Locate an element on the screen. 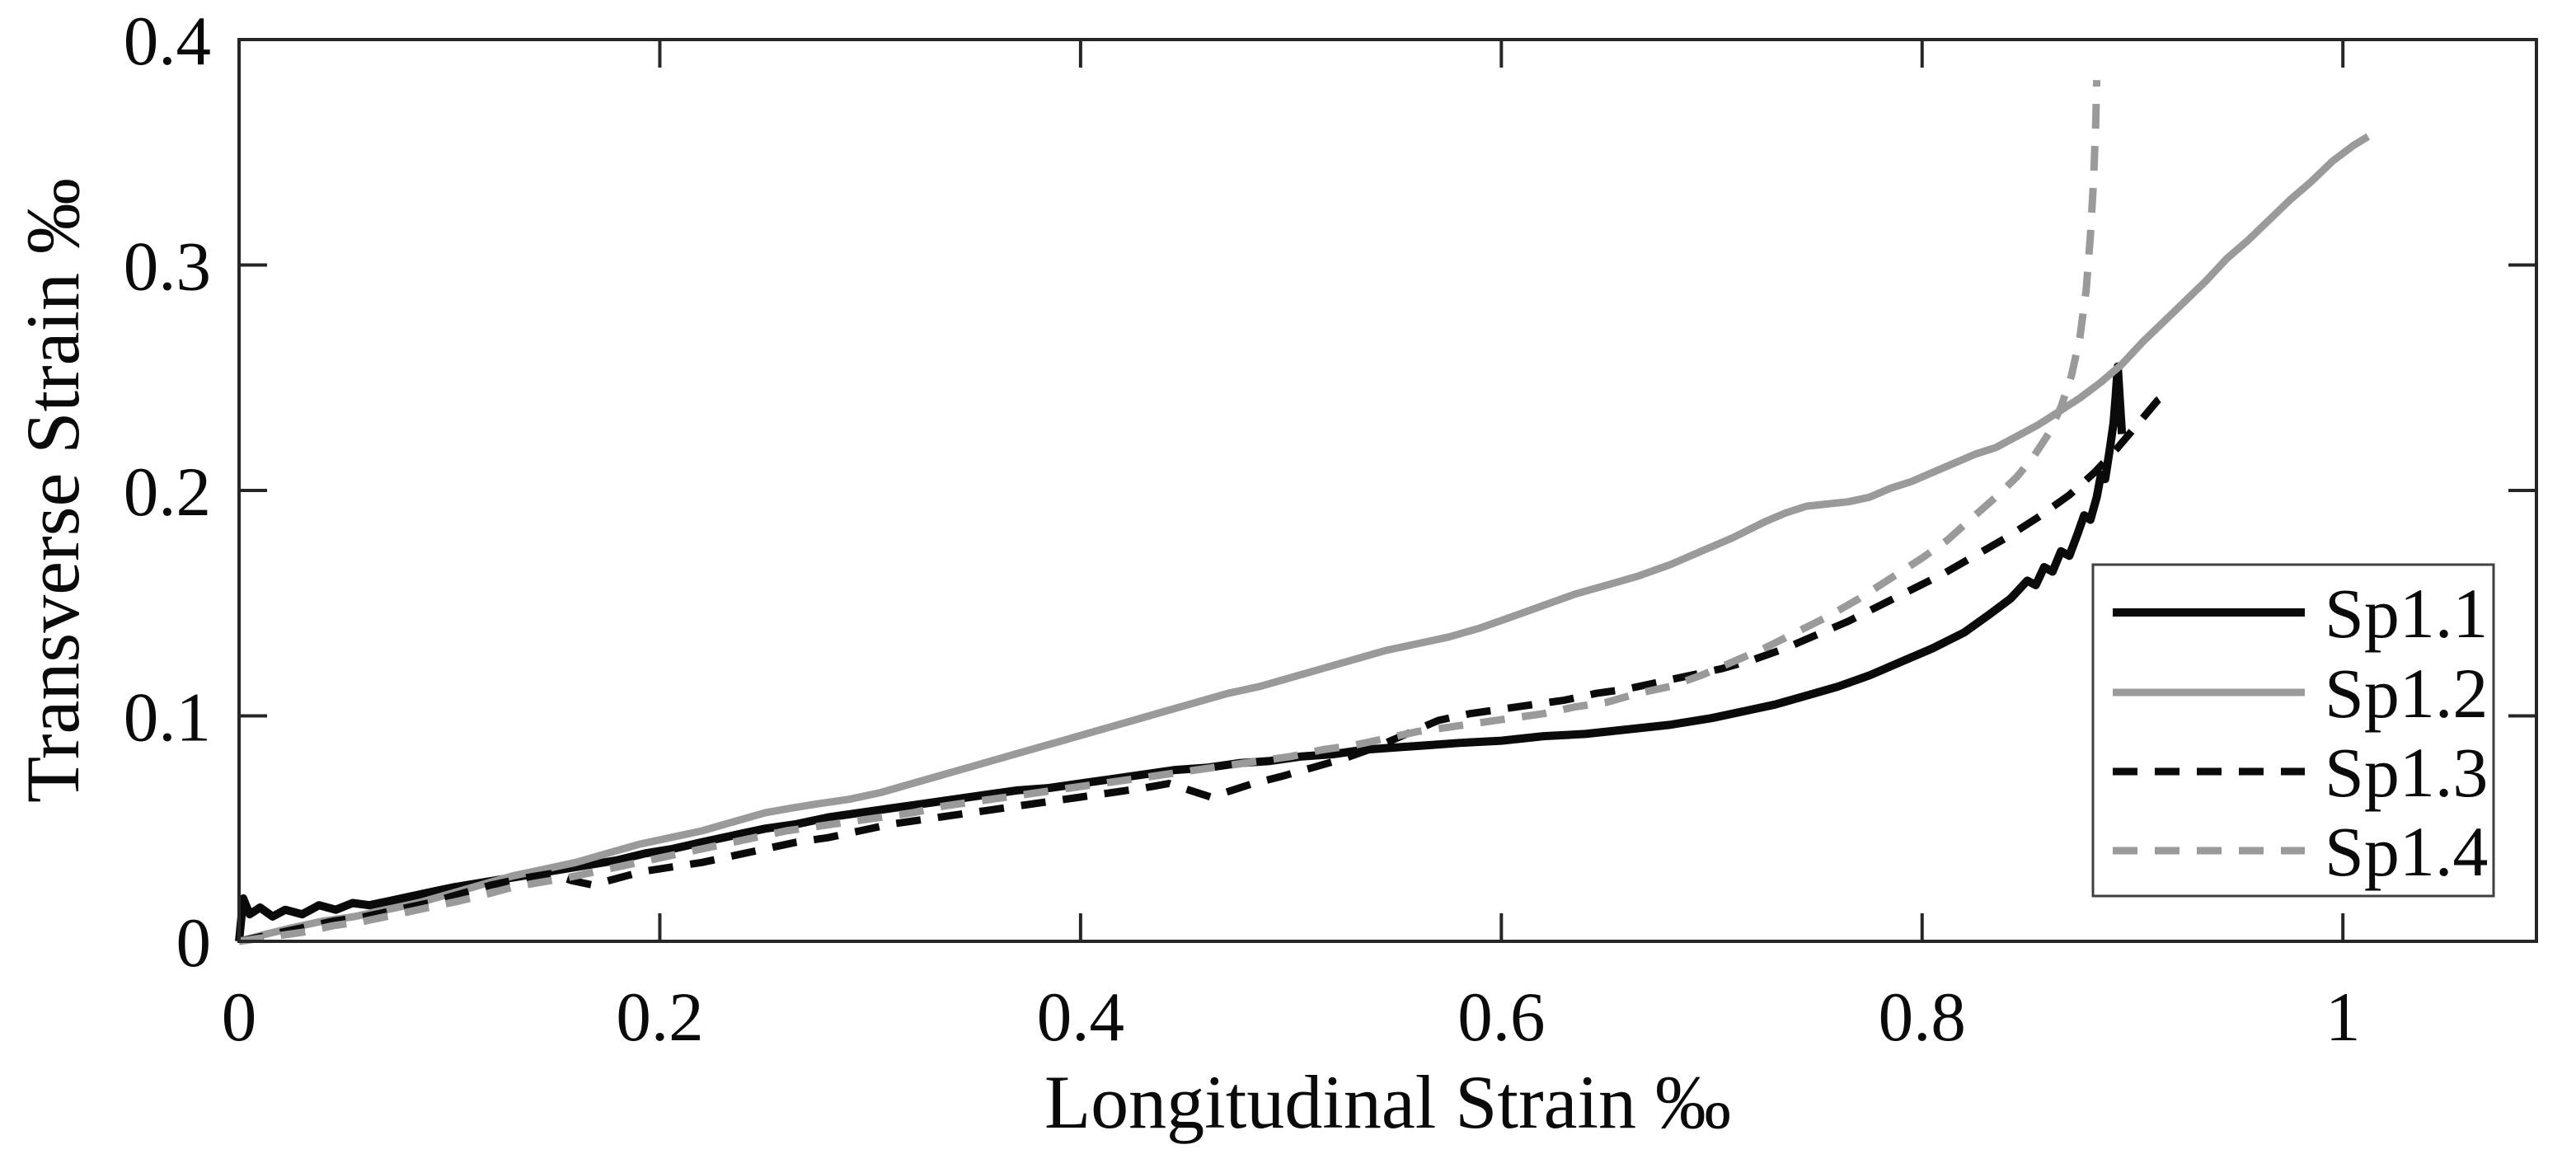  legend-label: Sp1.3 is located at coordinates (2406, 772).